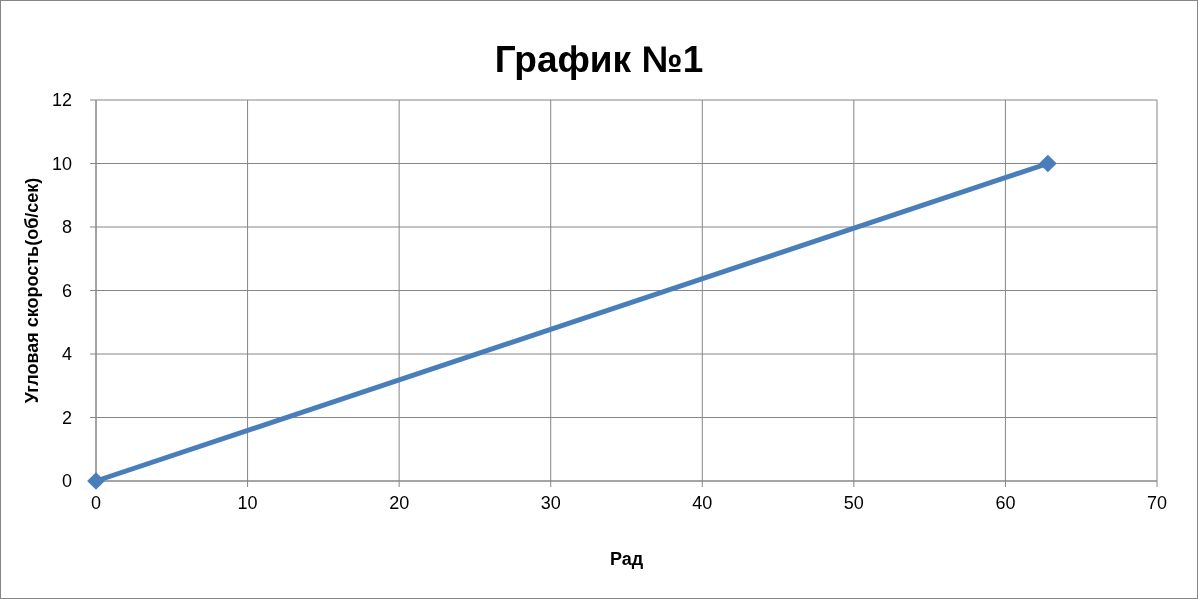 The width and height of the screenshot is (1198, 599). What do you see at coordinates (247, 503) in the screenshot?
I see `x-tick-label: 10` at bounding box center [247, 503].